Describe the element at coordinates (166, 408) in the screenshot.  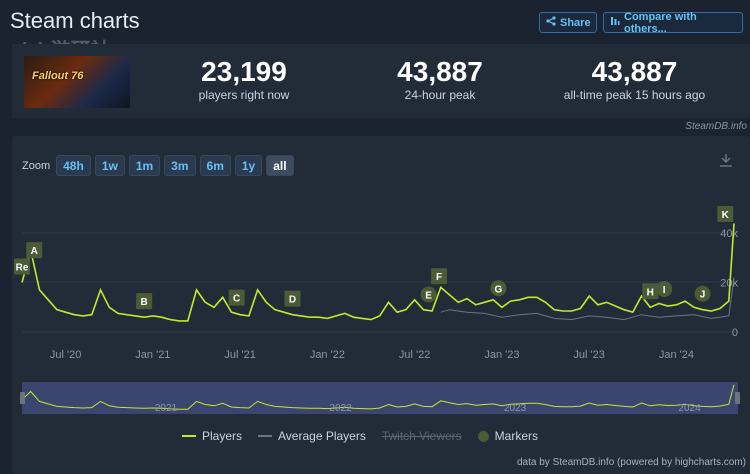
I see `navigator-year: 2021` at that location.